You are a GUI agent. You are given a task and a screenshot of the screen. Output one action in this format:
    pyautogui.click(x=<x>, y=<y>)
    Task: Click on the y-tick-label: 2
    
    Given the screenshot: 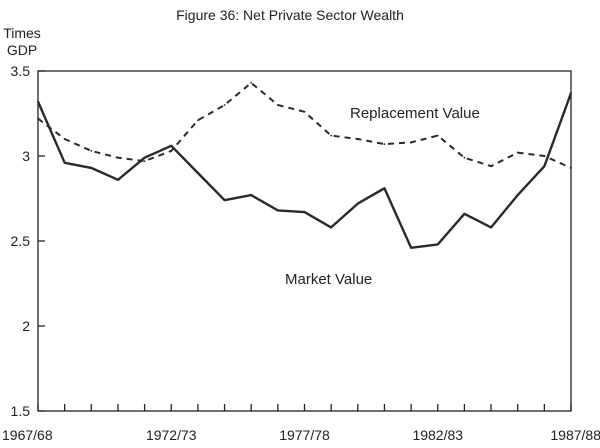 What is the action you would take?
    pyautogui.click(x=26, y=326)
    